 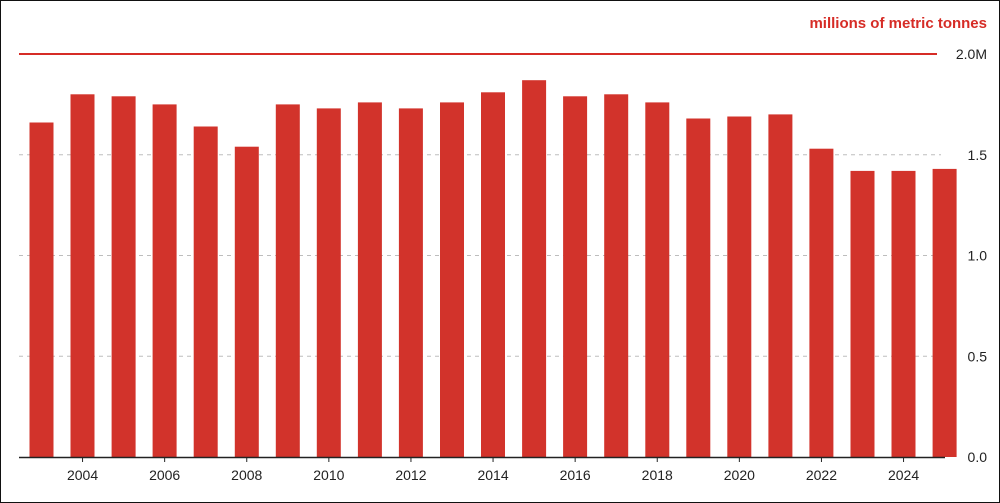 What do you see at coordinates (534, 268) in the screenshot?
I see `bar-2015` at bounding box center [534, 268].